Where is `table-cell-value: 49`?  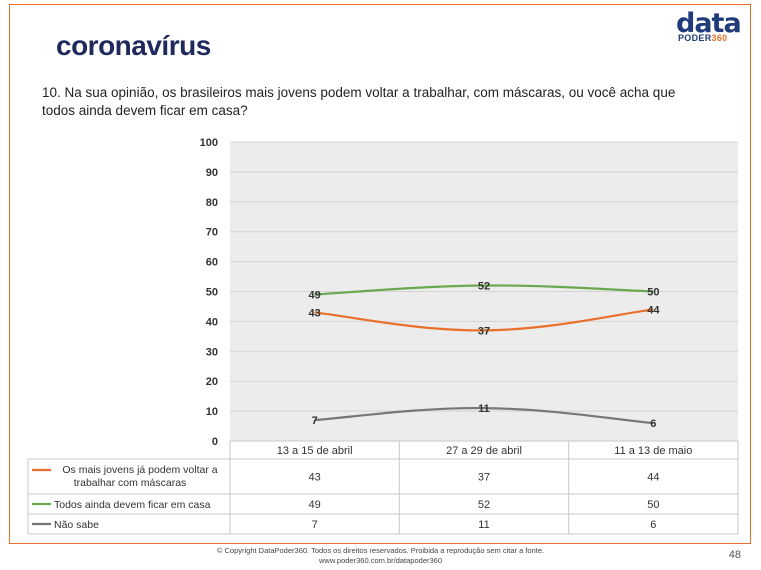 table-cell-value: 49 is located at coordinates (315, 505).